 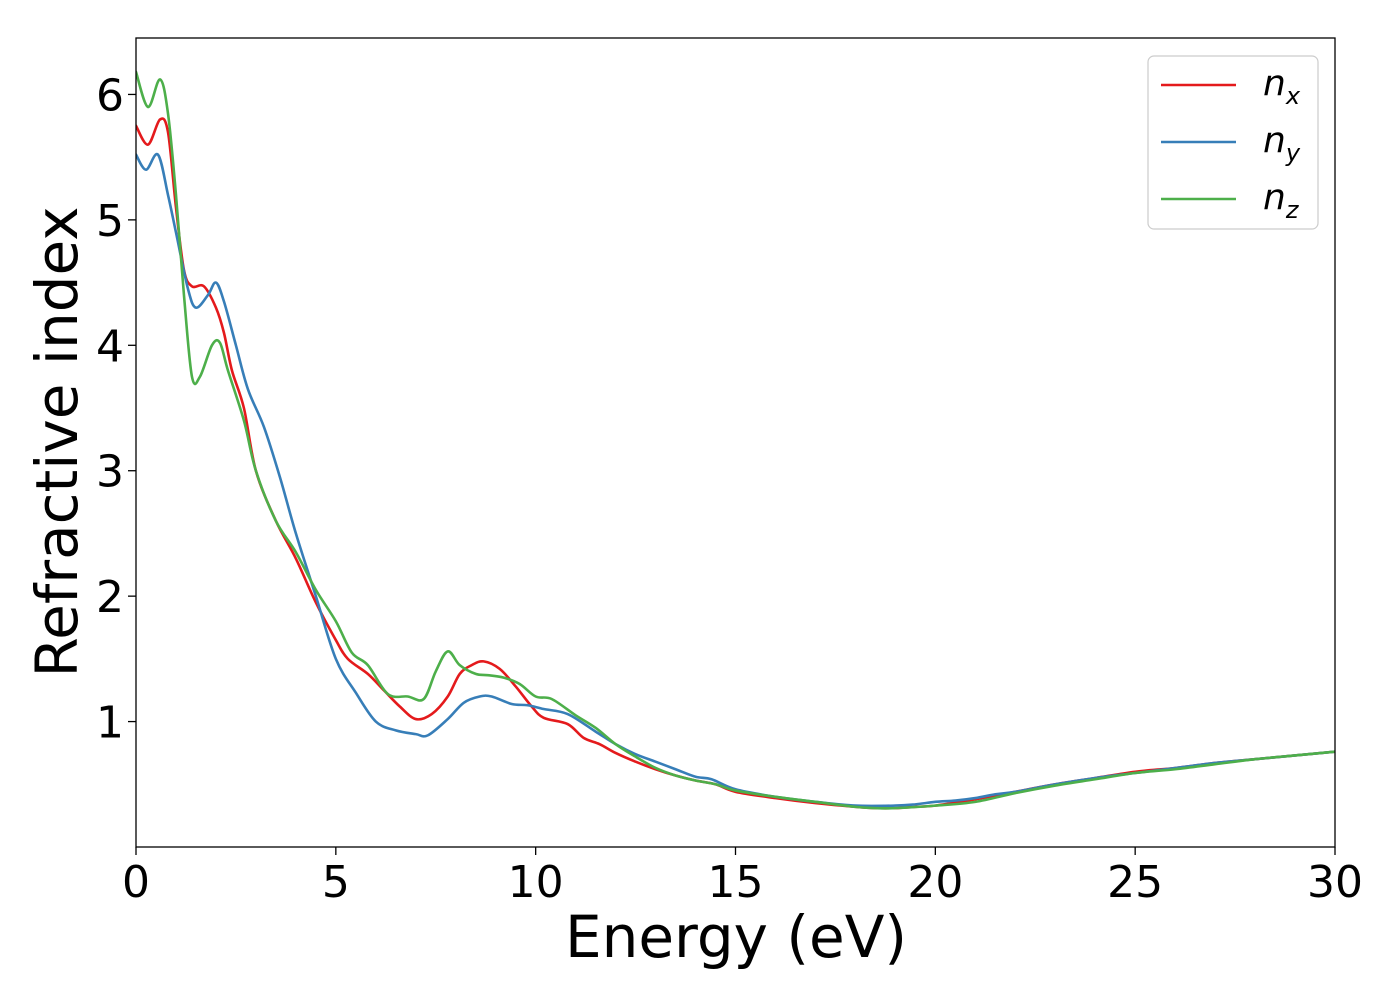 What do you see at coordinates (1335, 882) in the screenshot?
I see `x-tick-label: 30` at bounding box center [1335, 882].